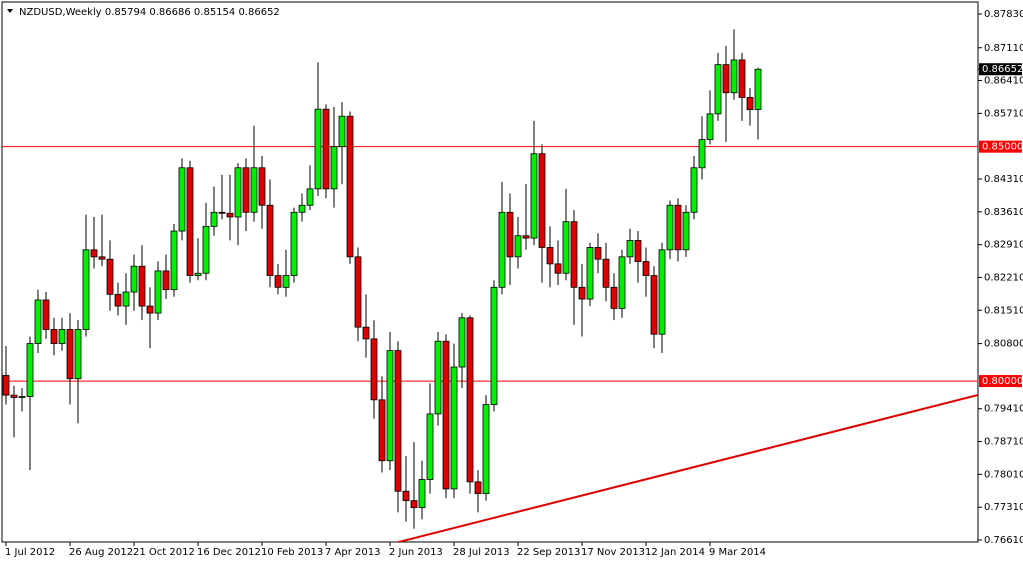 The height and width of the screenshot is (564, 1023). I want to click on price-label: 0.80000, so click(1002, 381).